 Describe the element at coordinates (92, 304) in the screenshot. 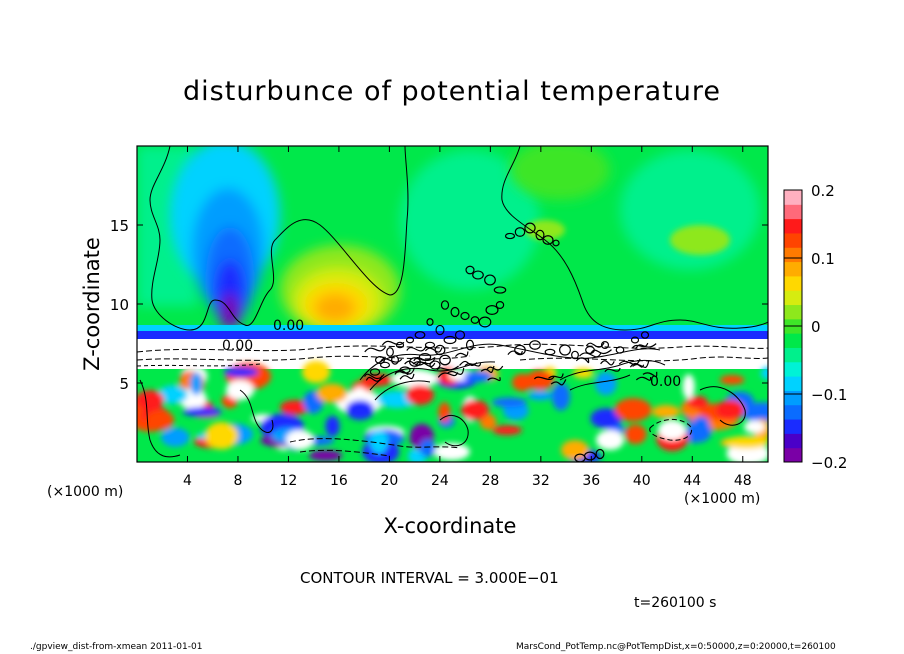

I see `y-axis-label: Z-coordinate` at that location.